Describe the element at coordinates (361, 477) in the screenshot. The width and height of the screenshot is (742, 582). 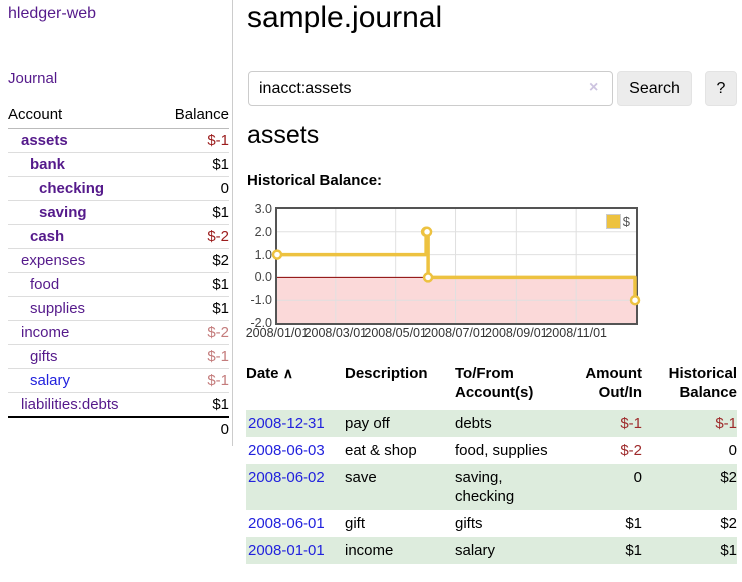
I see `transaction-description: save` at that location.